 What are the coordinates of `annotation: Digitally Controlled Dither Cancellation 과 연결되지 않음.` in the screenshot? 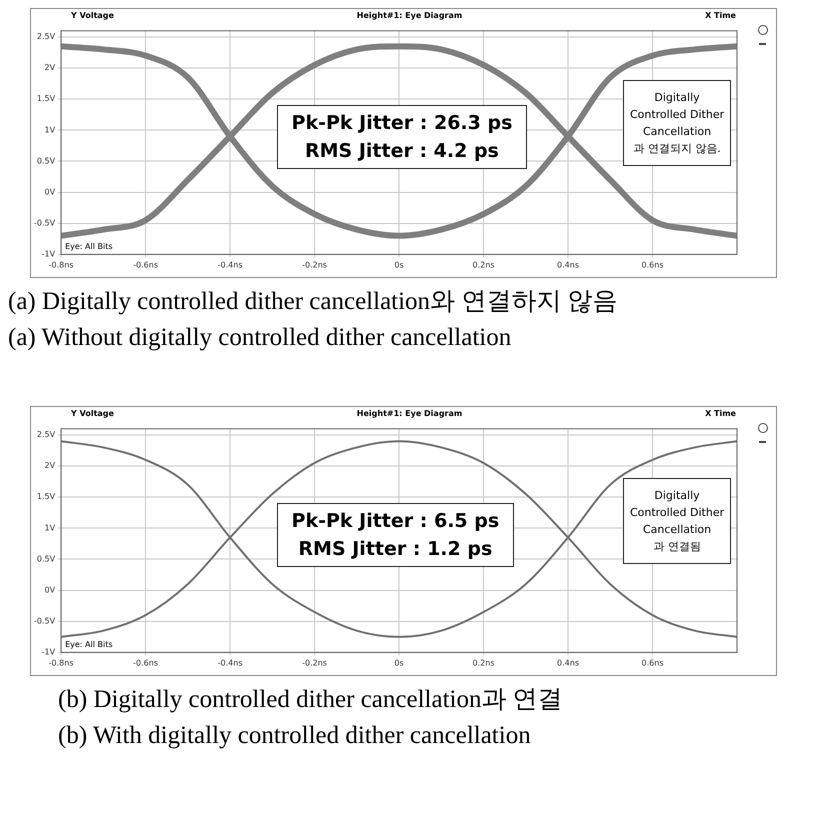 It's located at (677, 123).